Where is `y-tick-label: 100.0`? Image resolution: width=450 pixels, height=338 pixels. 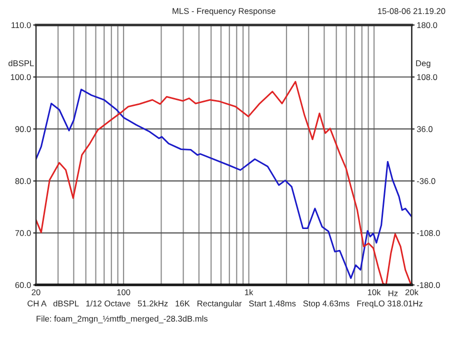 y-tick-label: 100.0 is located at coordinates (20, 77).